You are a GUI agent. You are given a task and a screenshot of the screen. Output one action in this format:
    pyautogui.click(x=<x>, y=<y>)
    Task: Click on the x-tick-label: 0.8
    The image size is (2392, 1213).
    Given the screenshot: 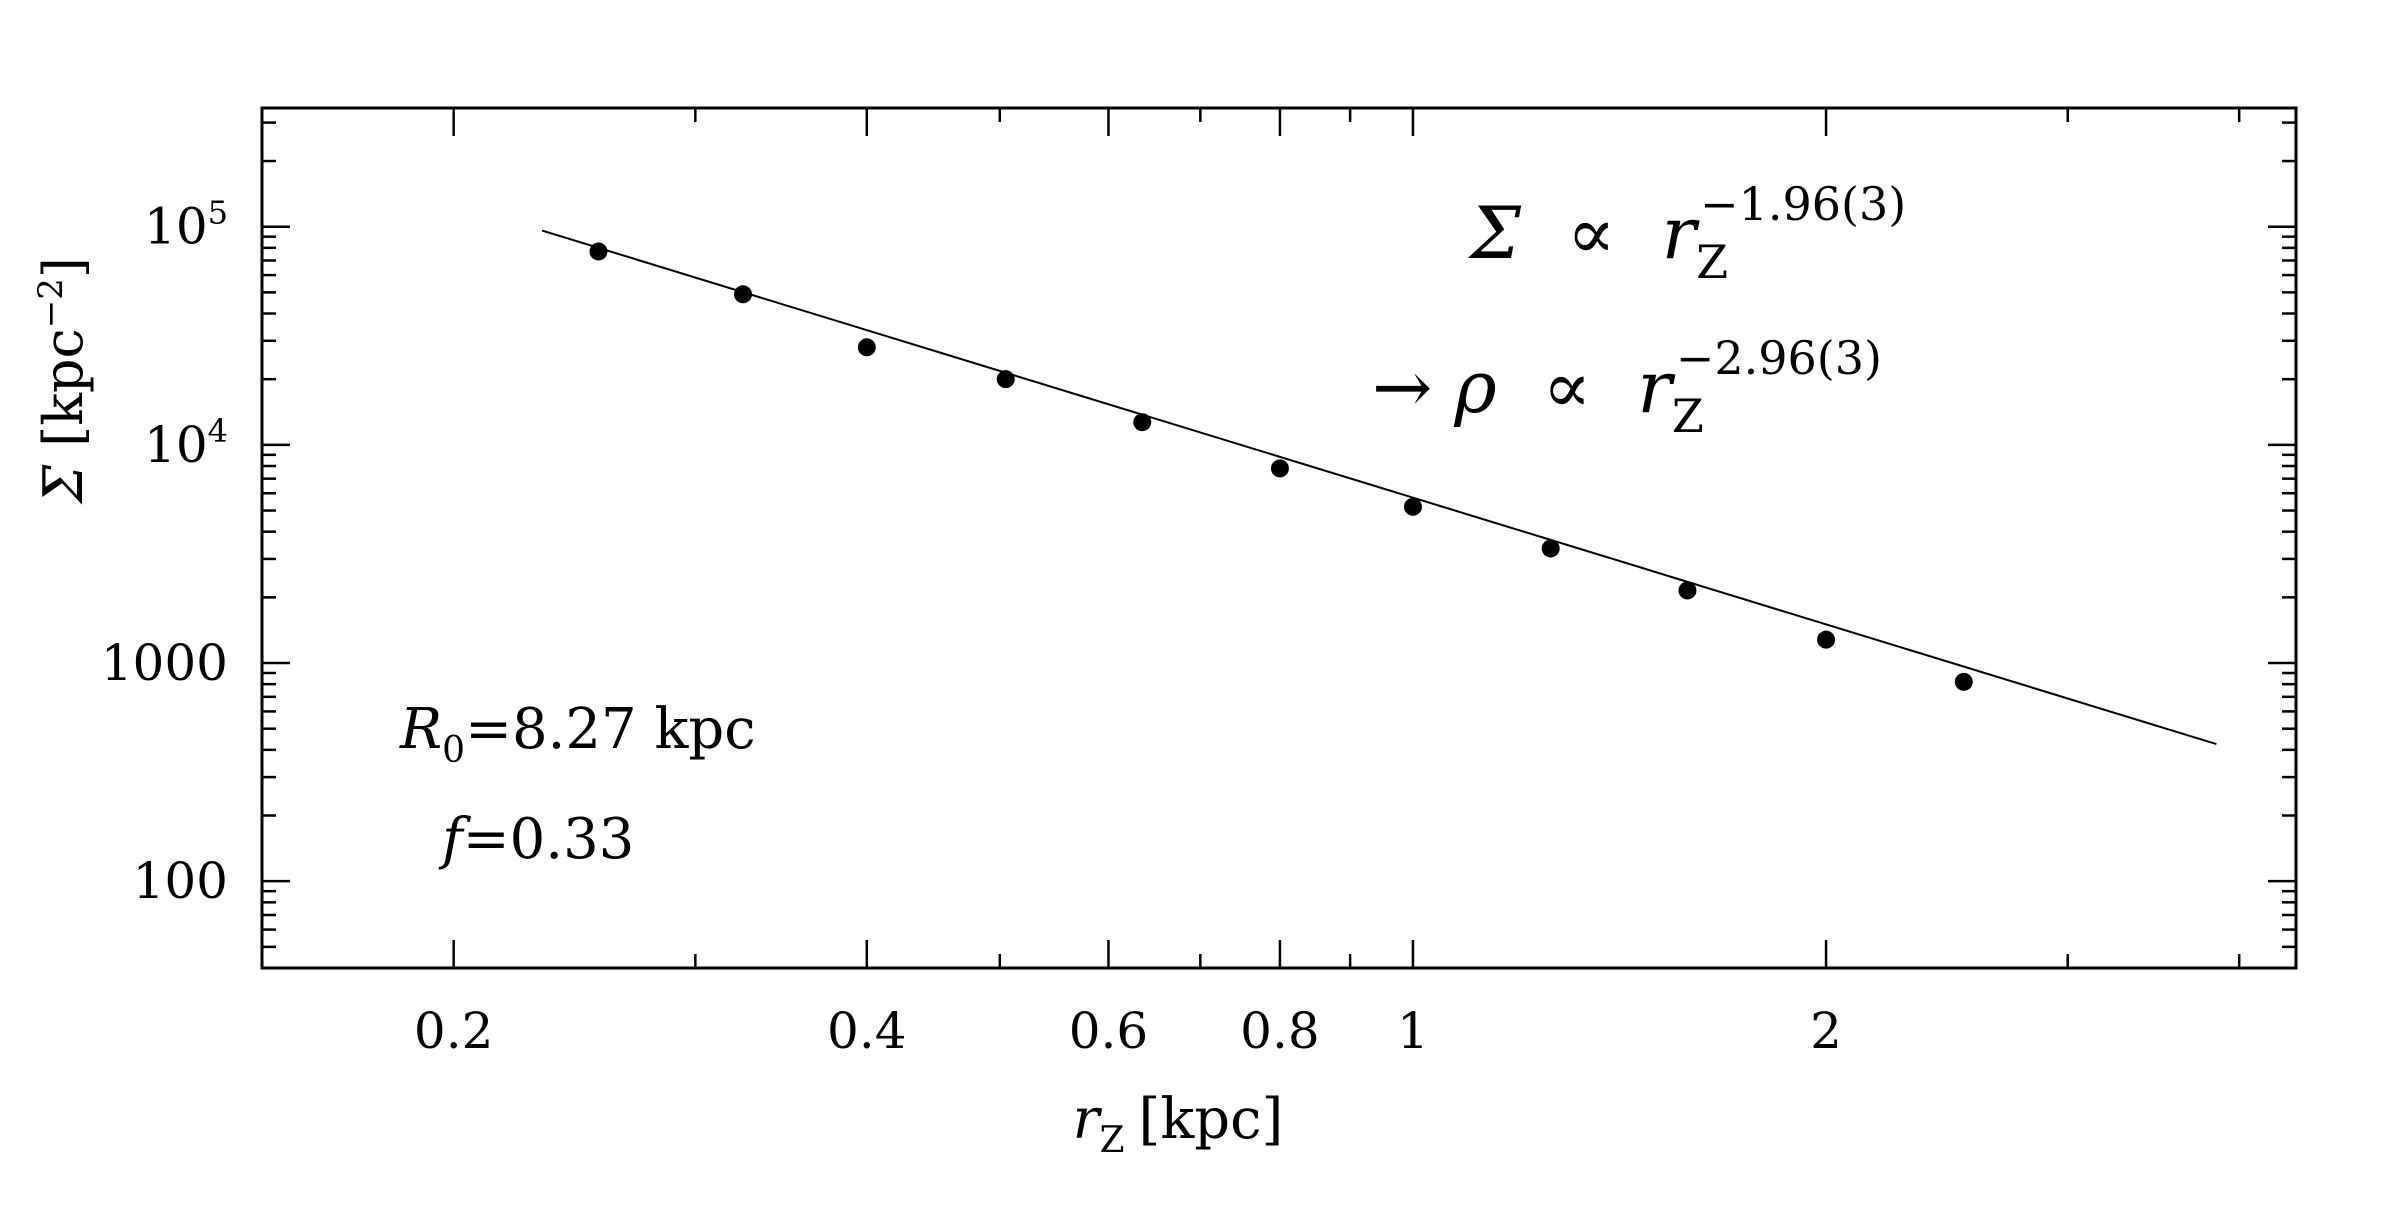 What is the action you would take?
    pyautogui.click(x=1280, y=1031)
    